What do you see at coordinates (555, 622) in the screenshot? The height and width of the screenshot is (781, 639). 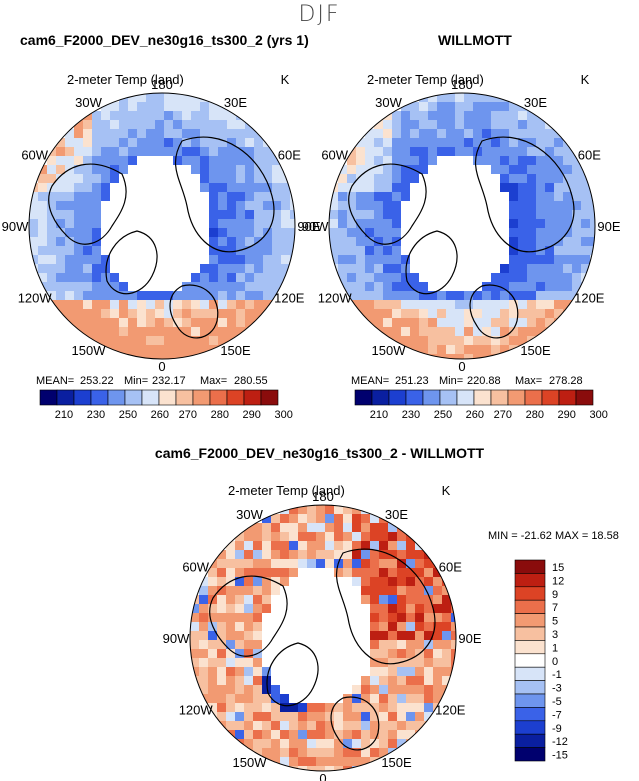 I see `diff-colorbar-tick: 5` at bounding box center [555, 622].